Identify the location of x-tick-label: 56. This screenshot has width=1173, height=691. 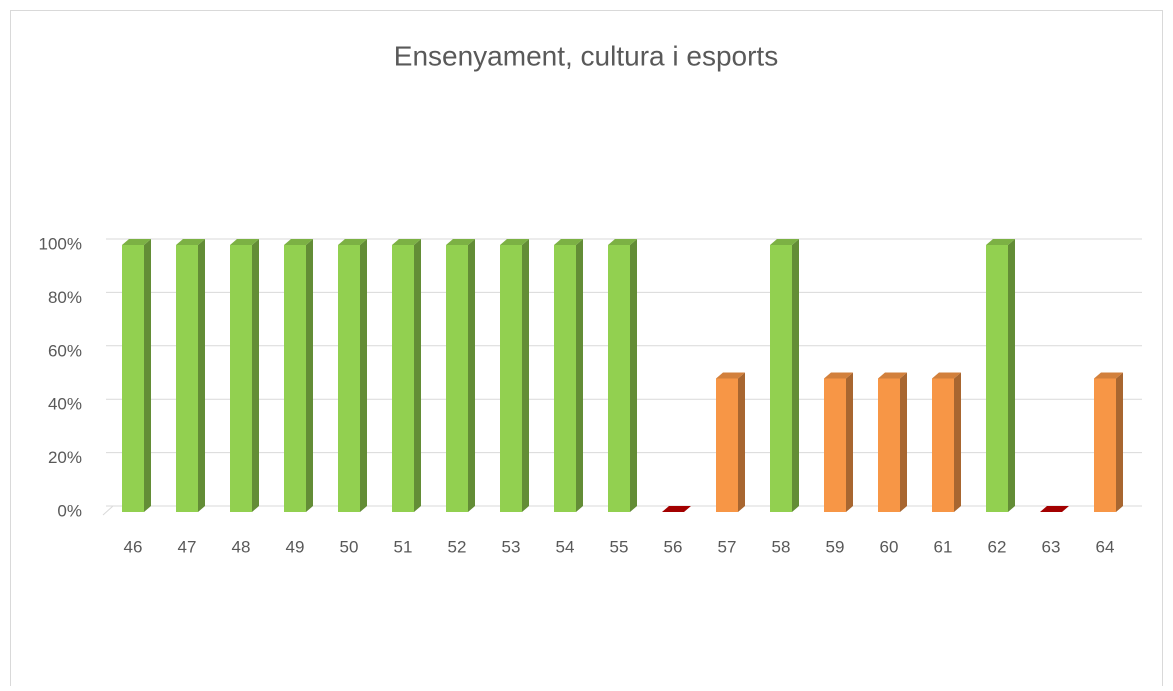
(673, 546).